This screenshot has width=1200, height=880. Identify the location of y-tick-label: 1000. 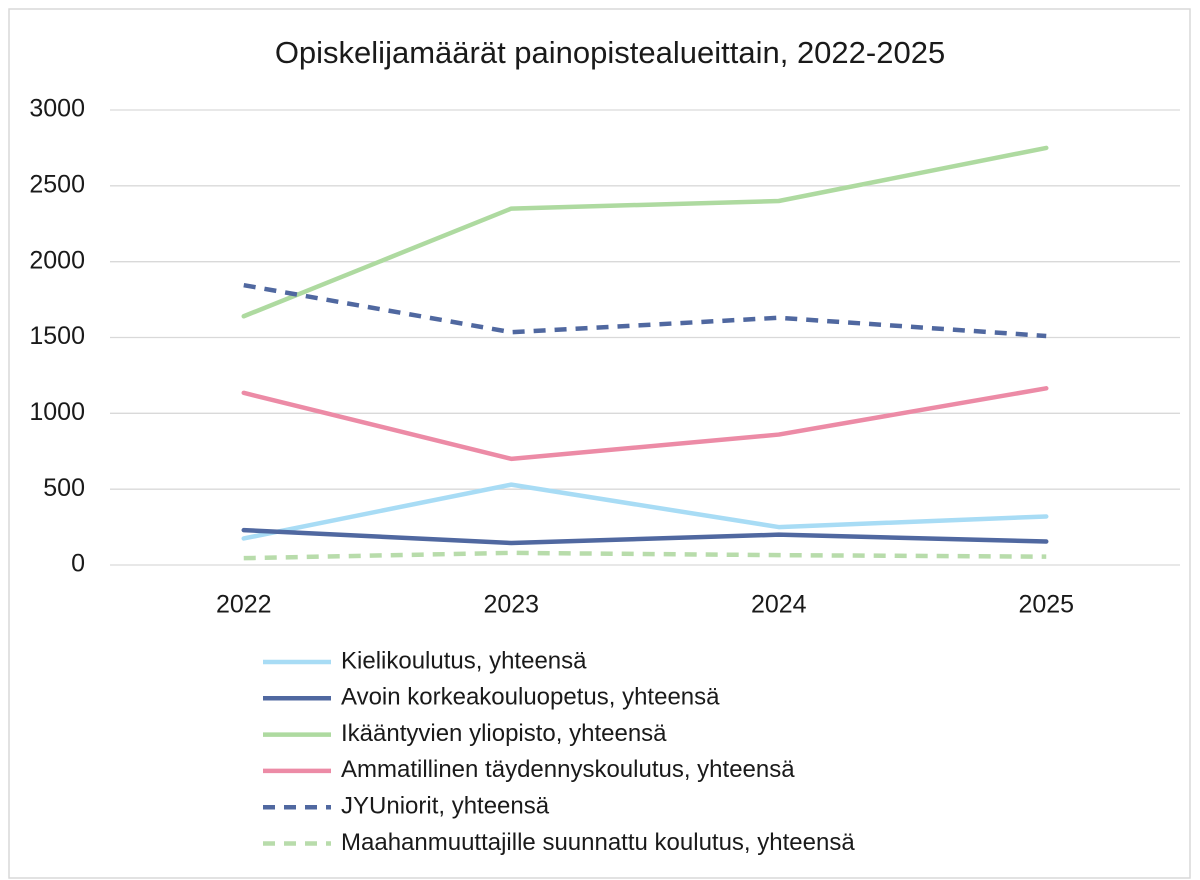
(57, 412).